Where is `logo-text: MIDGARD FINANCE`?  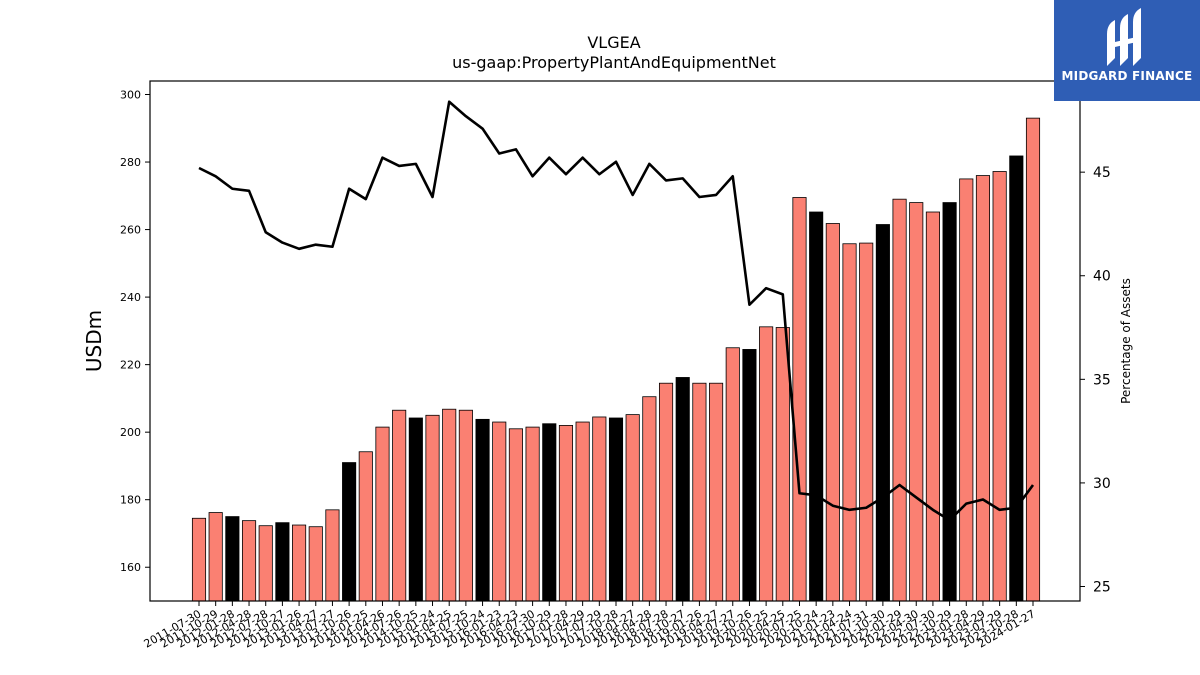 logo-text: MIDGARD FINANCE is located at coordinates (1127, 76).